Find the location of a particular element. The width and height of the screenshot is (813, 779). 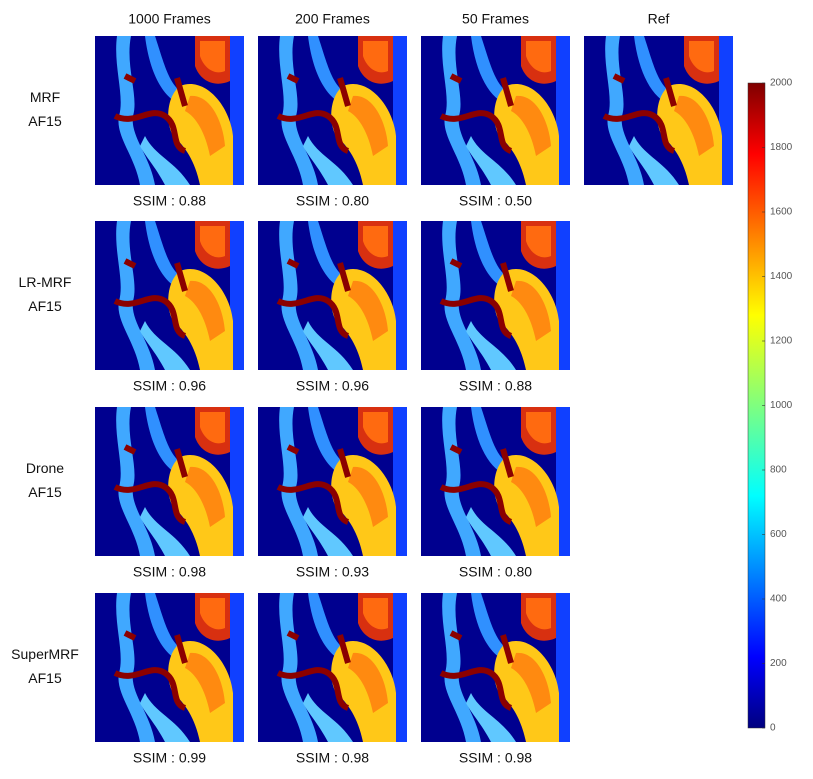

column-header: Ref is located at coordinates (659, 19).